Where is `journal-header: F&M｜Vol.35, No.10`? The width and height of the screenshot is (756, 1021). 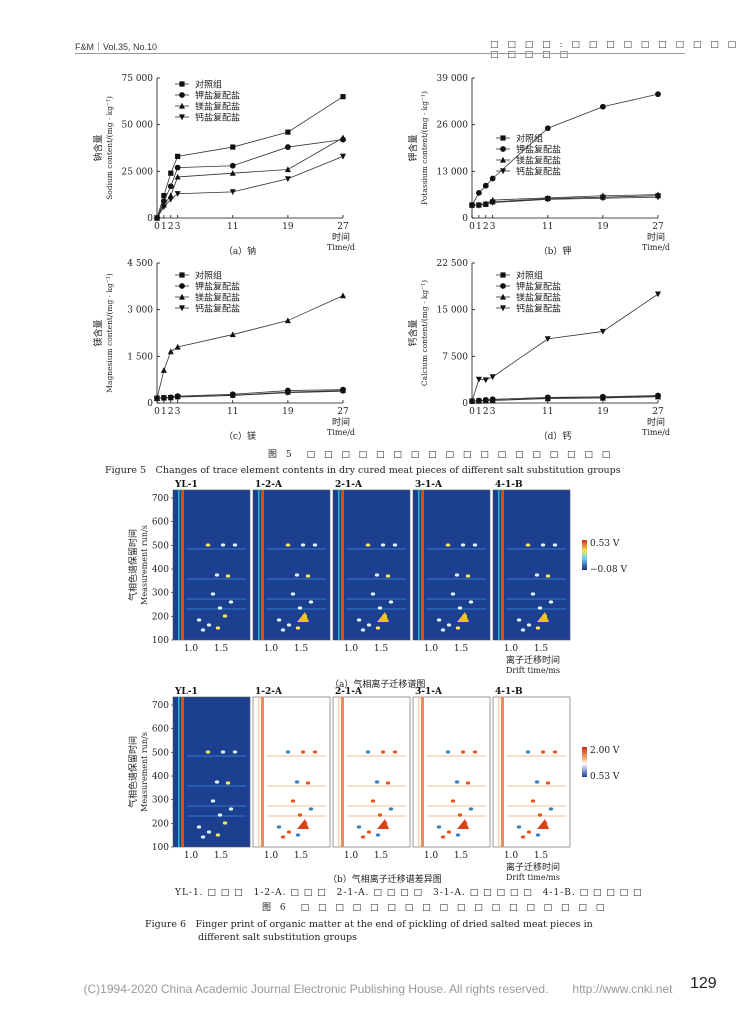 journal-header: F&M｜Vol.35, No.10 is located at coordinates (116, 47).